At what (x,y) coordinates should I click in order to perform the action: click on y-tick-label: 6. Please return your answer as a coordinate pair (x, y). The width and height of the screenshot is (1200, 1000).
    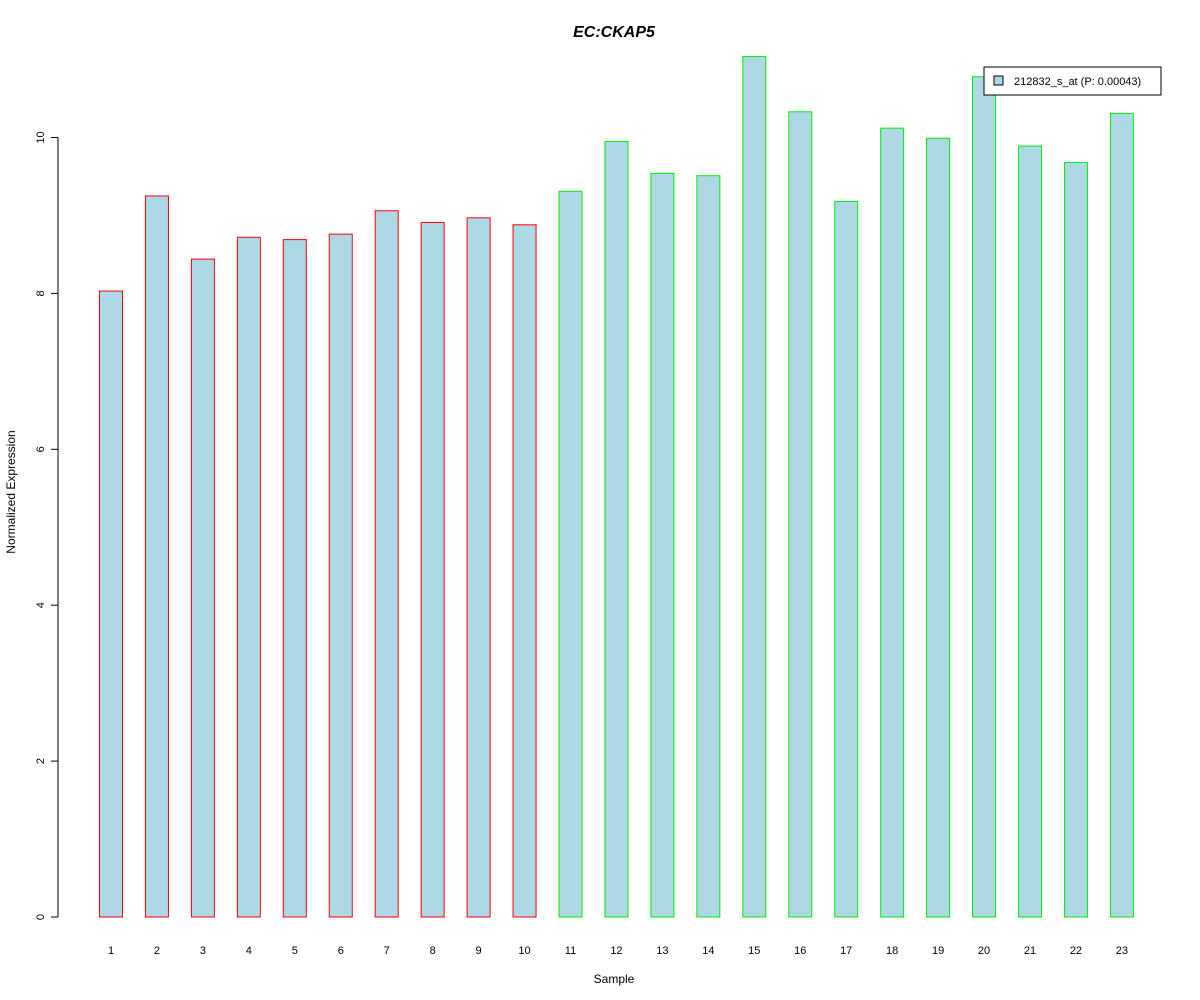
    Looking at the image, I should click on (41, 449).